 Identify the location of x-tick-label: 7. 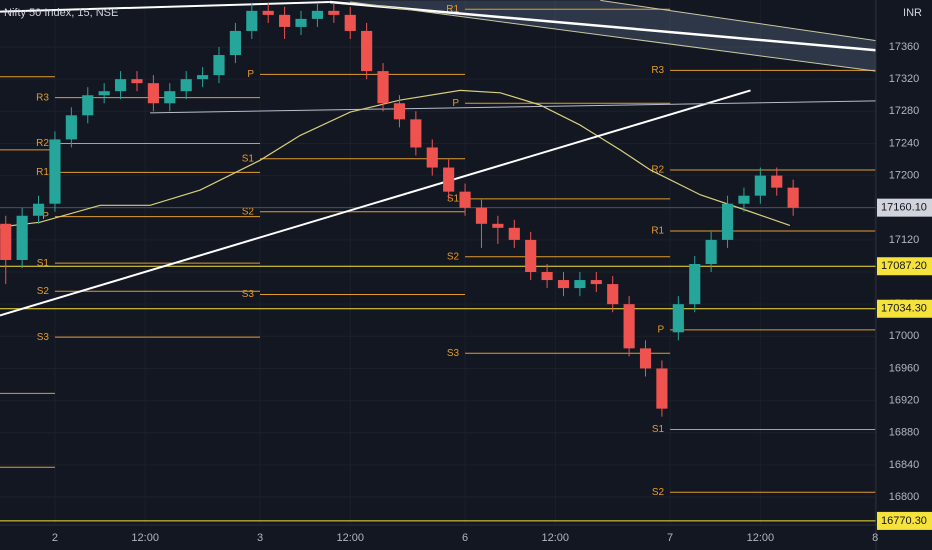
(670, 538).